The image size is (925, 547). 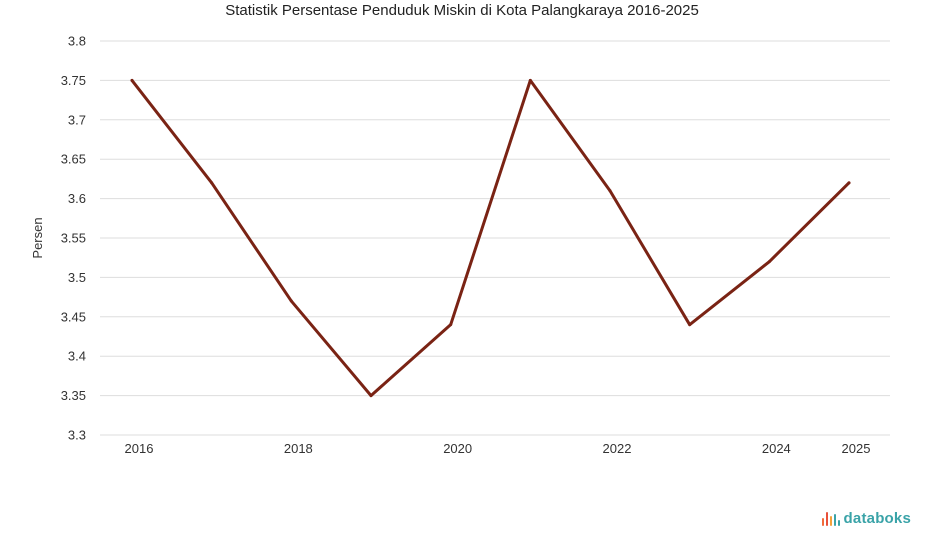 What do you see at coordinates (77, 41) in the screenshot?
I see `y-tick-label: 3.8` at bounding box center [77, 41].